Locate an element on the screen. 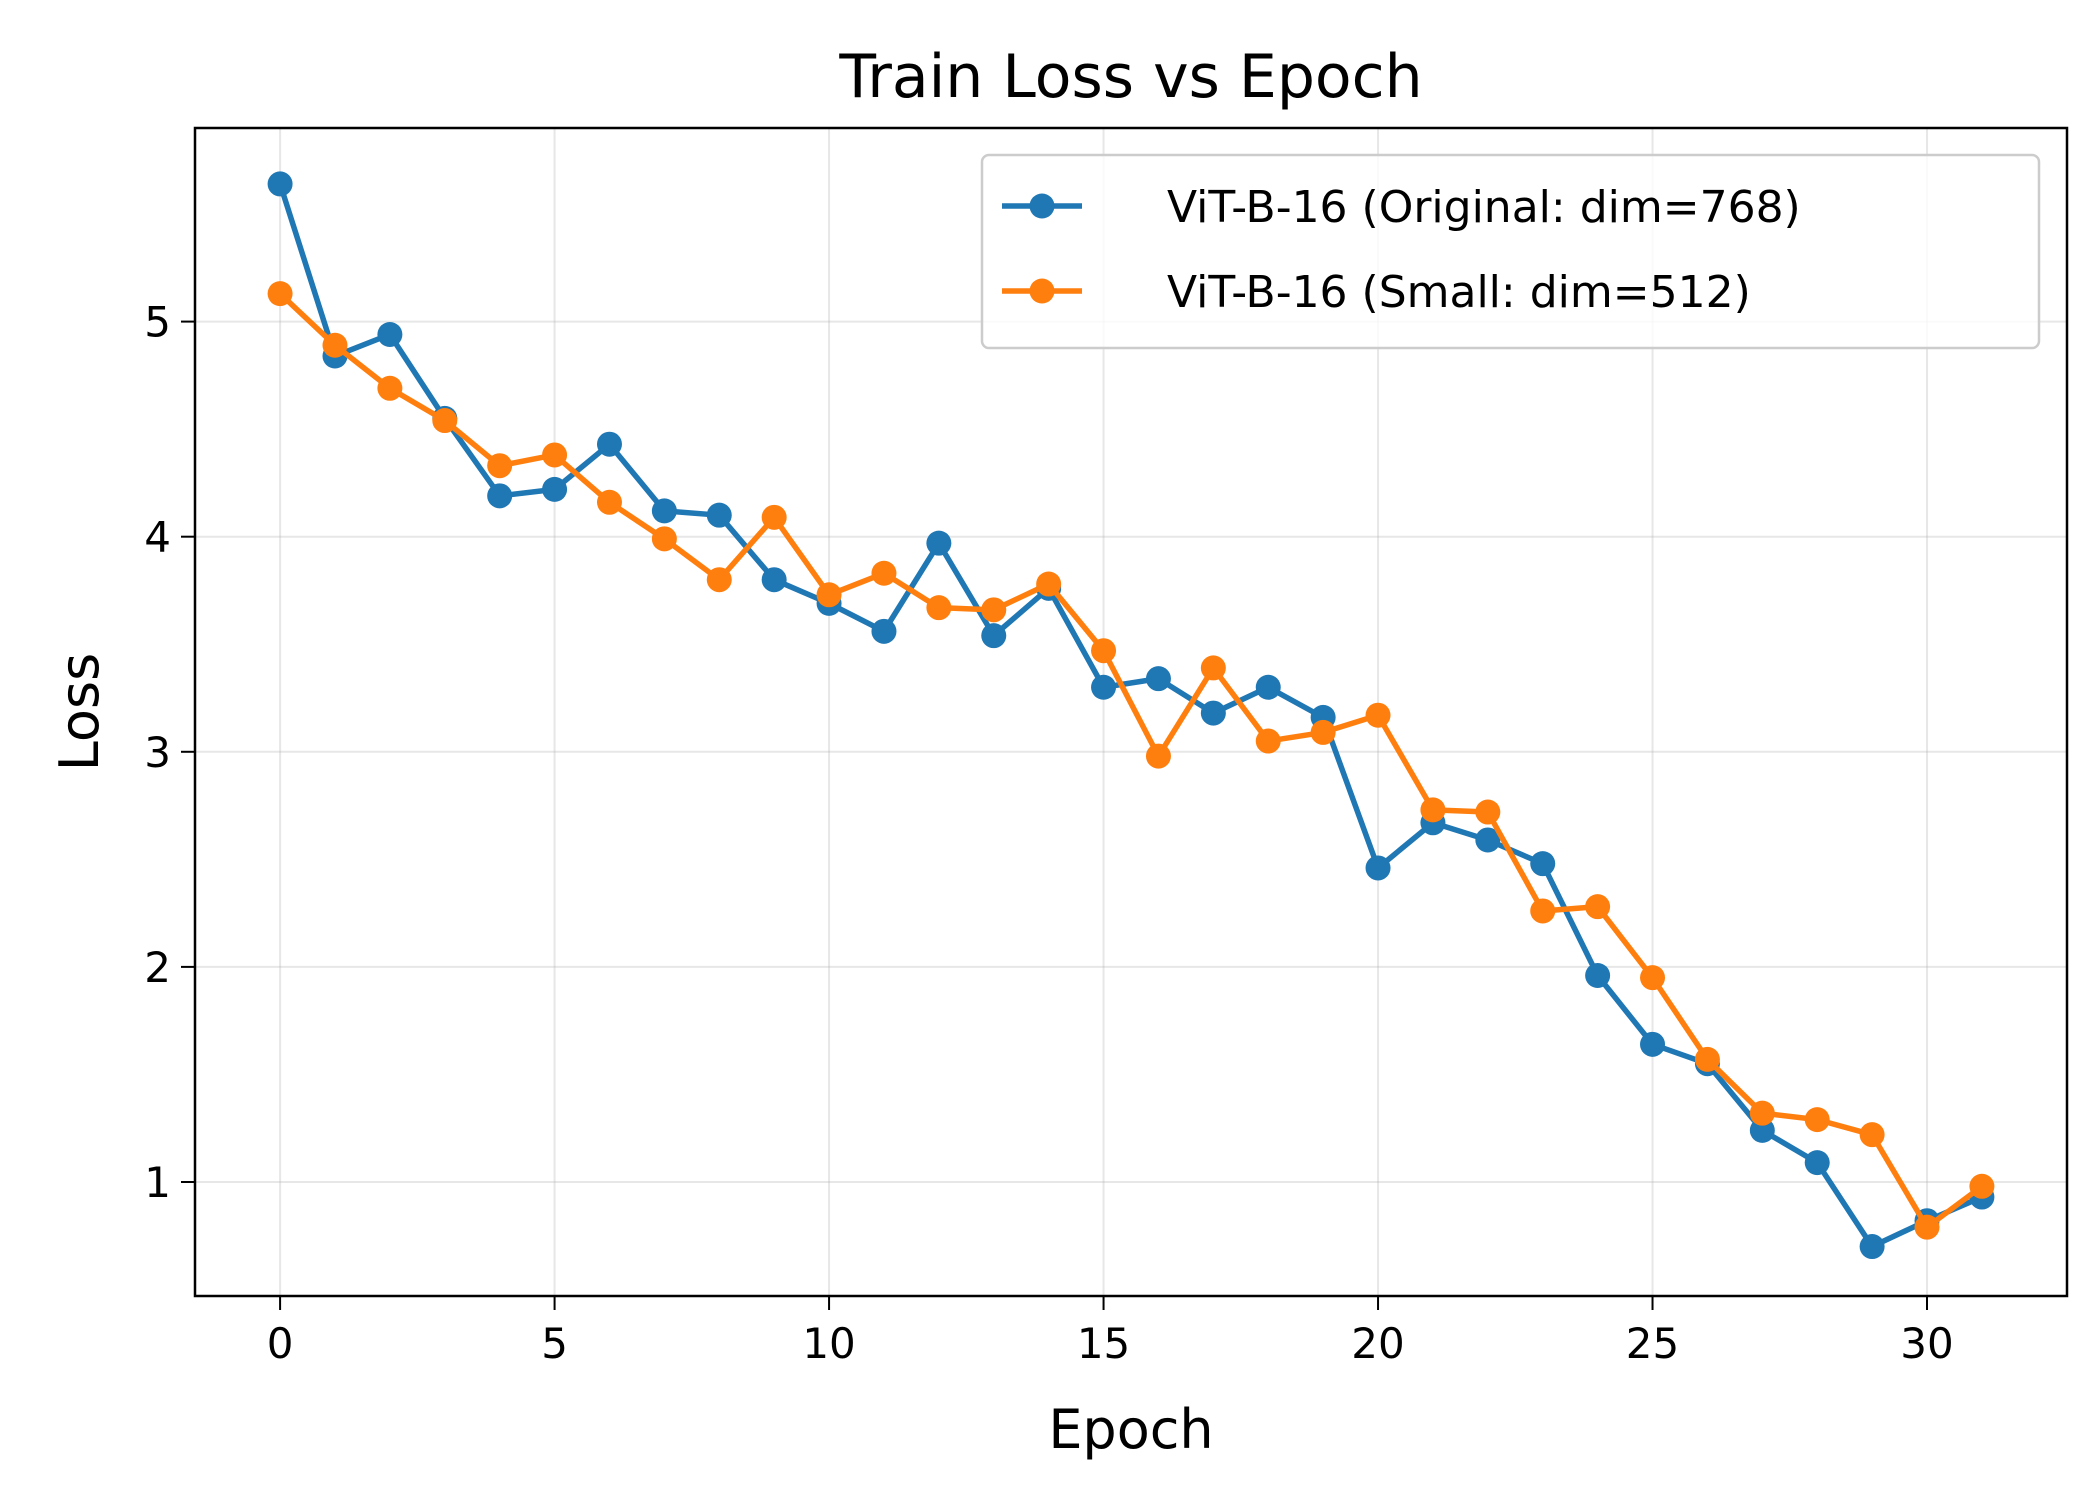 The width and height of the screenshot is (2100, 1500). x-axis-label: Epoch is located at coordinates (1130, 1429).